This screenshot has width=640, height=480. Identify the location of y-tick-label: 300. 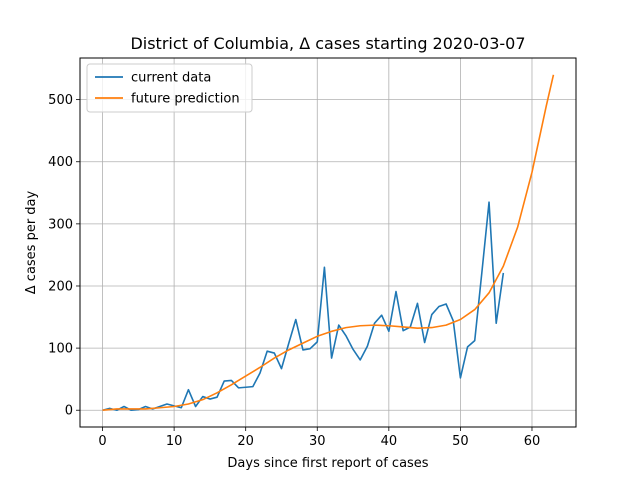
(60, 224).